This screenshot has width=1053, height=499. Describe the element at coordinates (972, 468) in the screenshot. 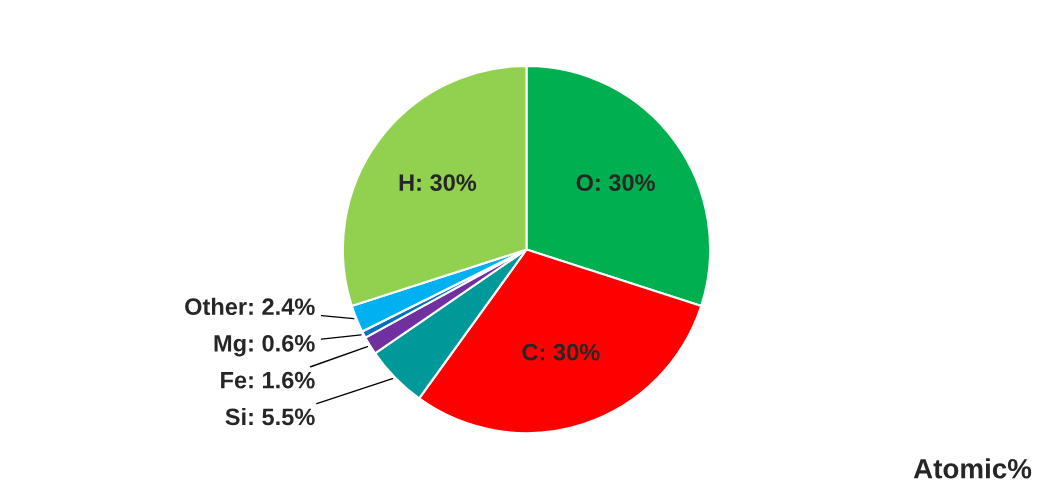

I see `text: Atomic%` at that location.